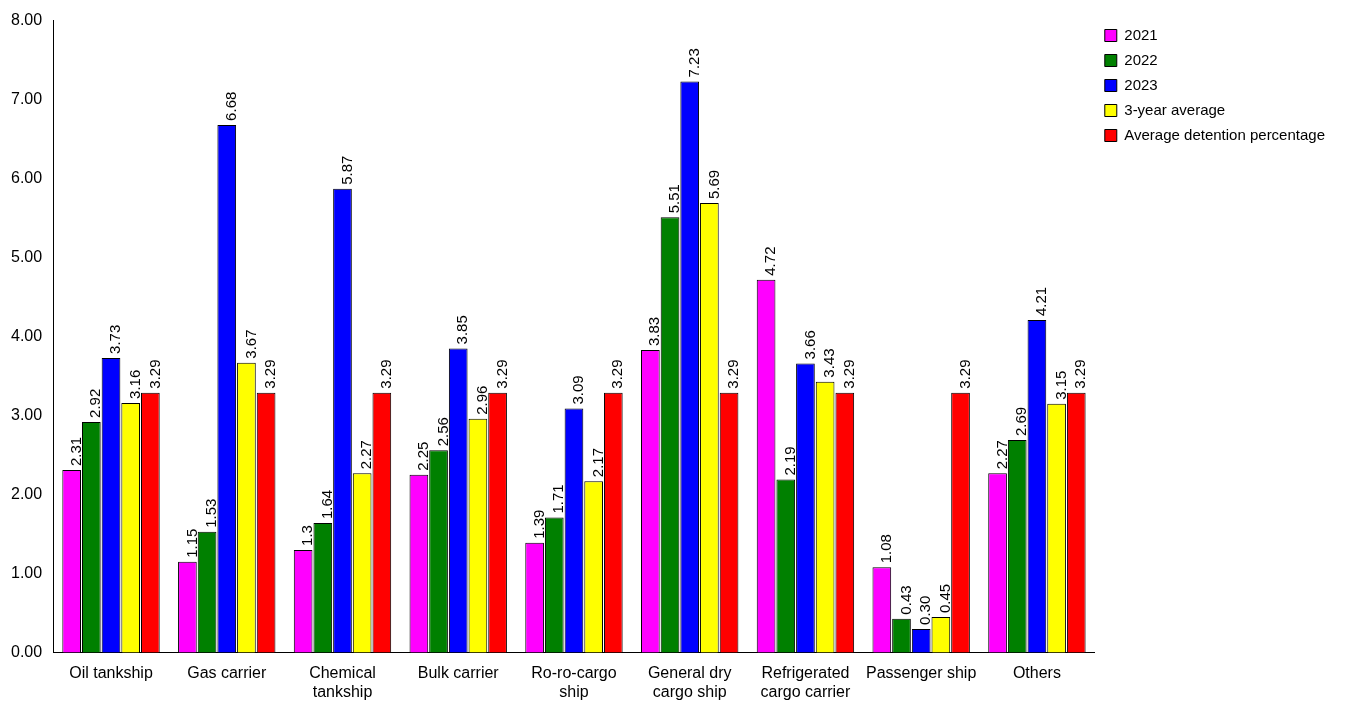 This screenshot has width=1353, height=713. What do you see at coordinates (789, 461) in the screenshot?
I see `data-label: 2.19` at bounding box center [789, 461].